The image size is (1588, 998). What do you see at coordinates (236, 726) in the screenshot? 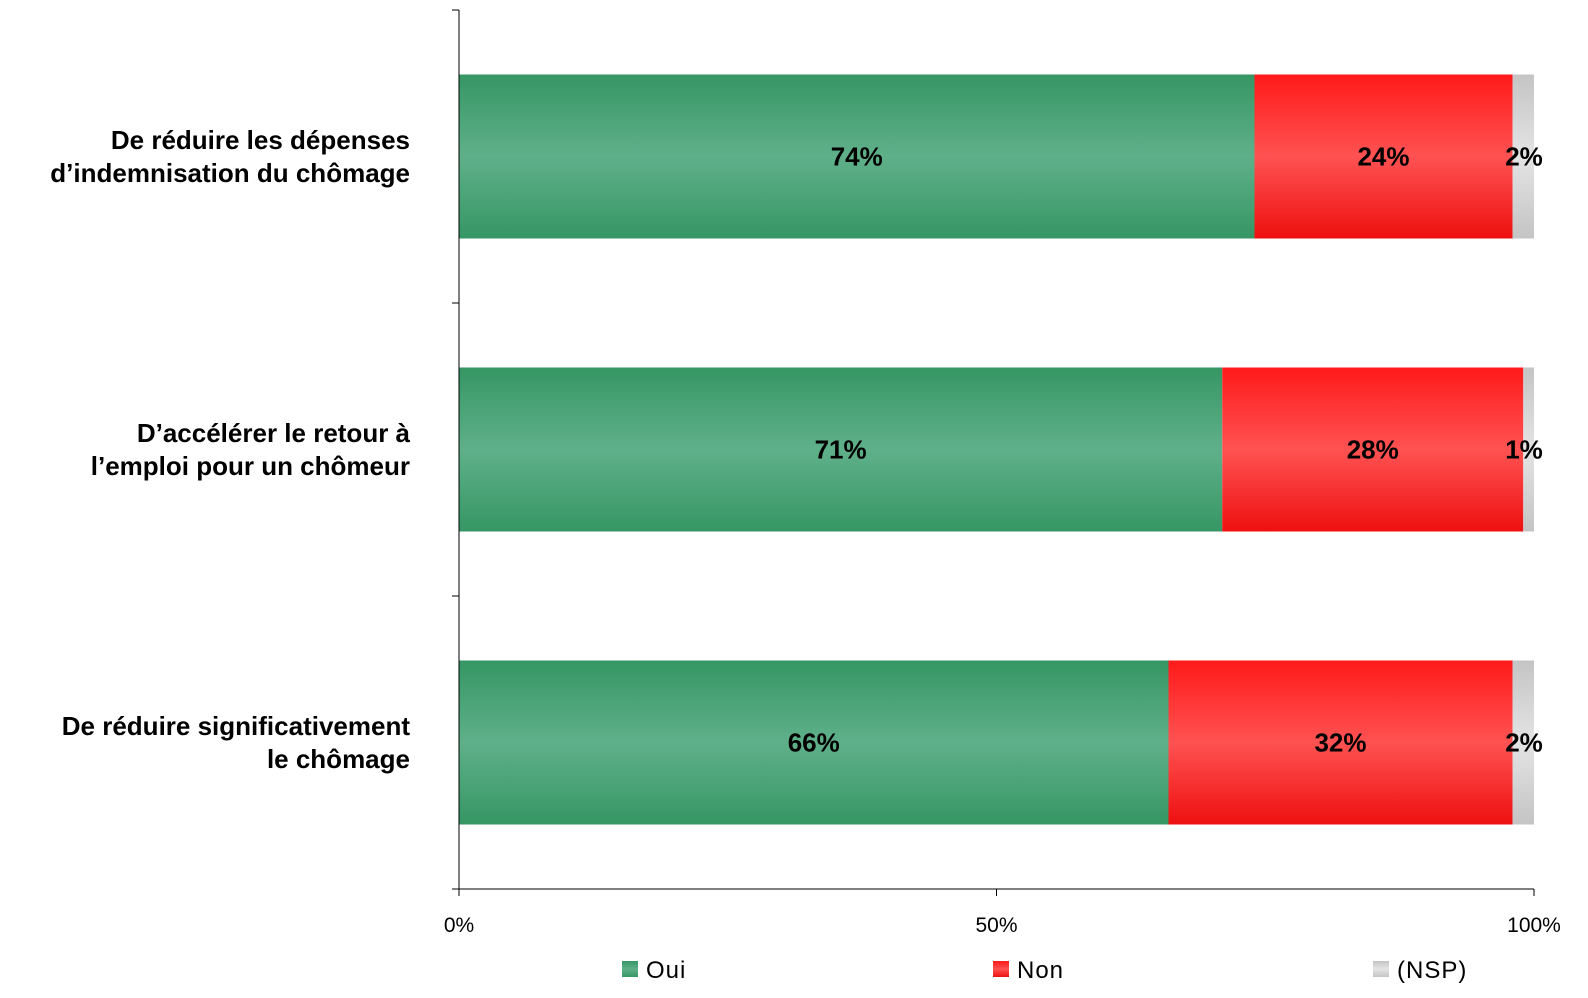
I see `category-label: De réduire significativement` at bounding box center [236, 726].